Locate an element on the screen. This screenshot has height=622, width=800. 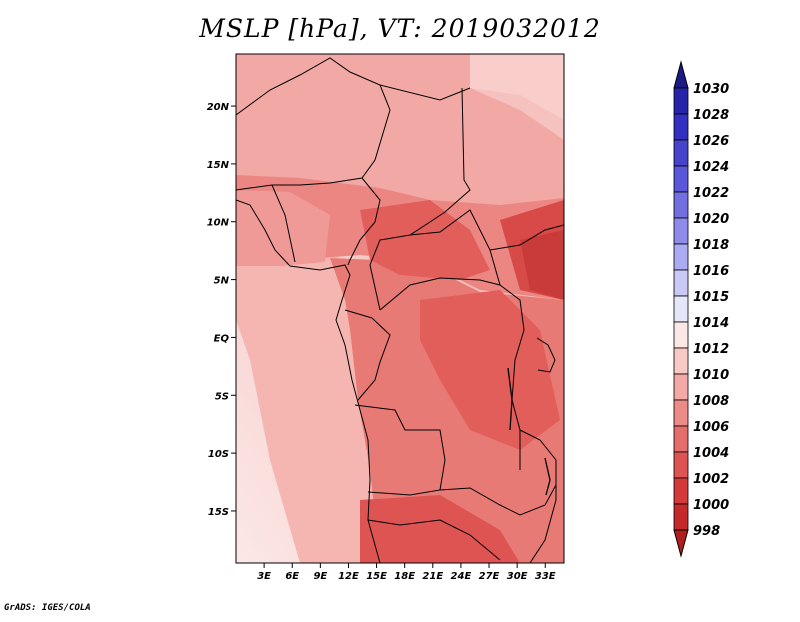
northeast-pressure-zone is located at coordinates (517, 87).